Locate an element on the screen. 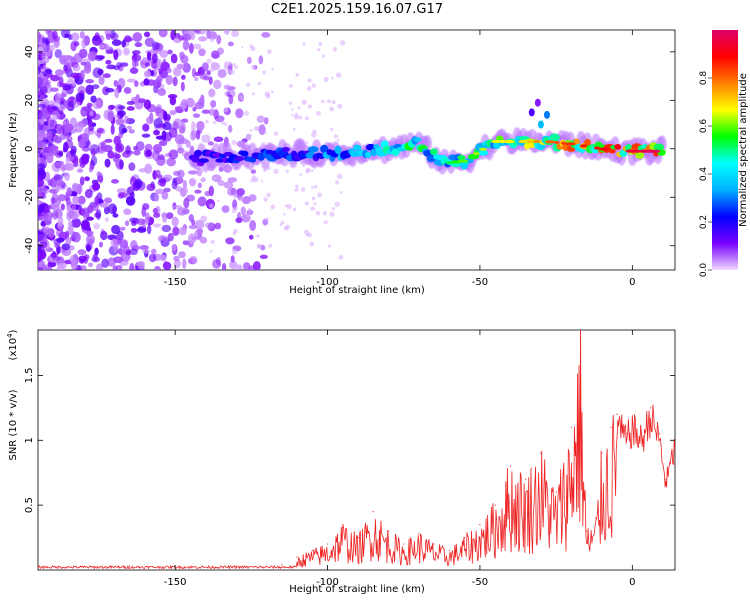 The image size is (750, 604). snr-y-label: SNR (10 * v/v) is located at coordinates (13, 424).